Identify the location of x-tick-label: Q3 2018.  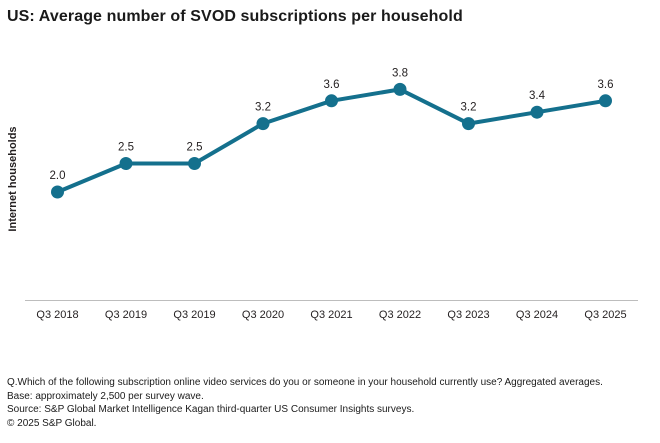
(57, 315).